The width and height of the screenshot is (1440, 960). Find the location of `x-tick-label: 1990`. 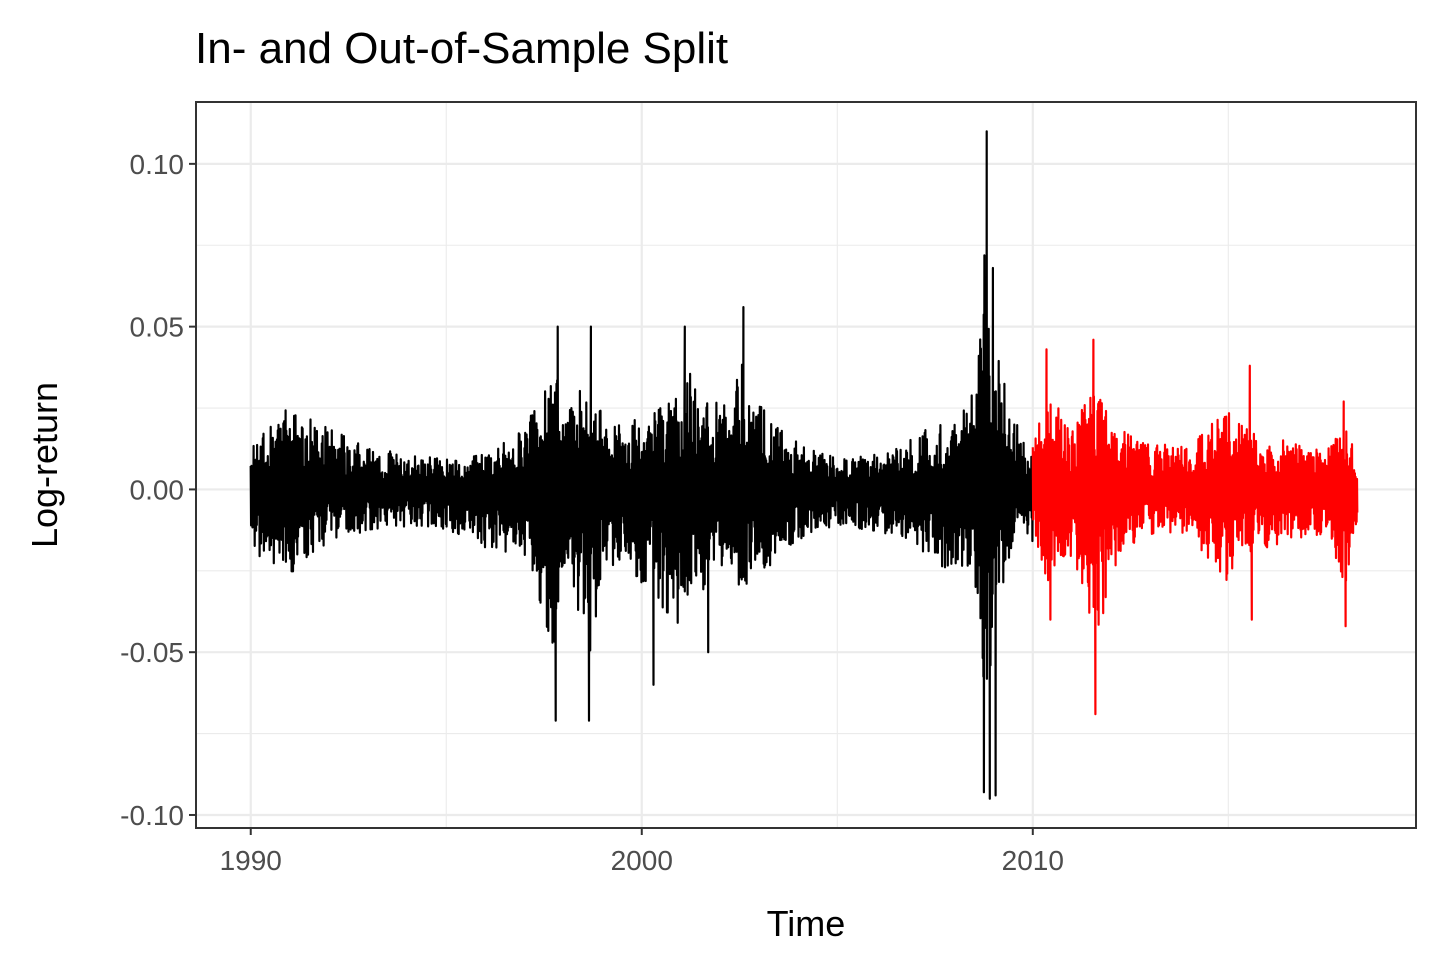

x-tick-label: 1990 is located at coordinates (251, 860).